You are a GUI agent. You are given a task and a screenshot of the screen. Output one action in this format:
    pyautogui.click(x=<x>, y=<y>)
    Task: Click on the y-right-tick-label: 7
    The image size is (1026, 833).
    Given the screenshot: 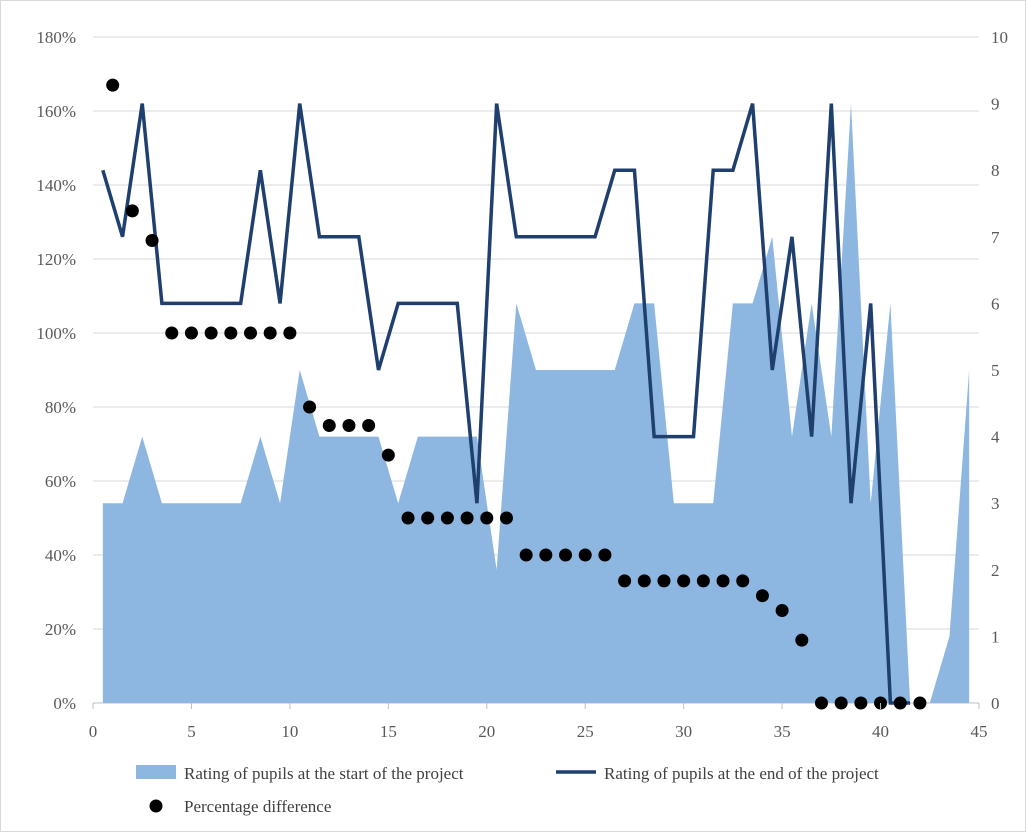 What is the action you would take?
    pyautogui.click(x=995, y=237)
    